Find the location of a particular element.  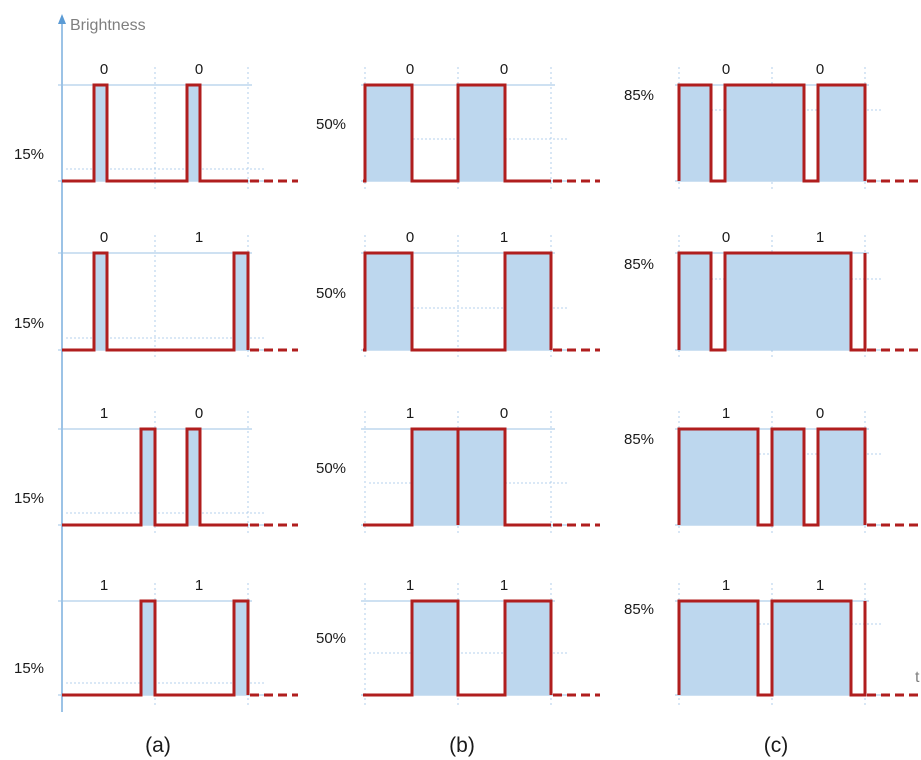

axis-arrow-icon is located at coordinates (62, 19).